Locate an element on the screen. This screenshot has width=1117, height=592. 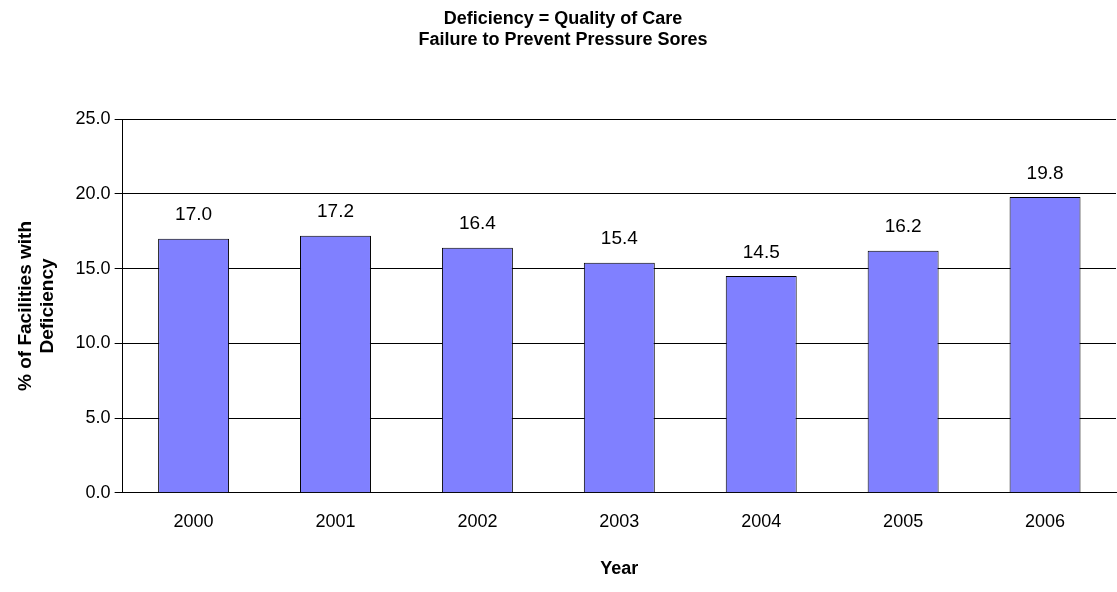
x-axis-title: Year is located at coordinates (619, 568).